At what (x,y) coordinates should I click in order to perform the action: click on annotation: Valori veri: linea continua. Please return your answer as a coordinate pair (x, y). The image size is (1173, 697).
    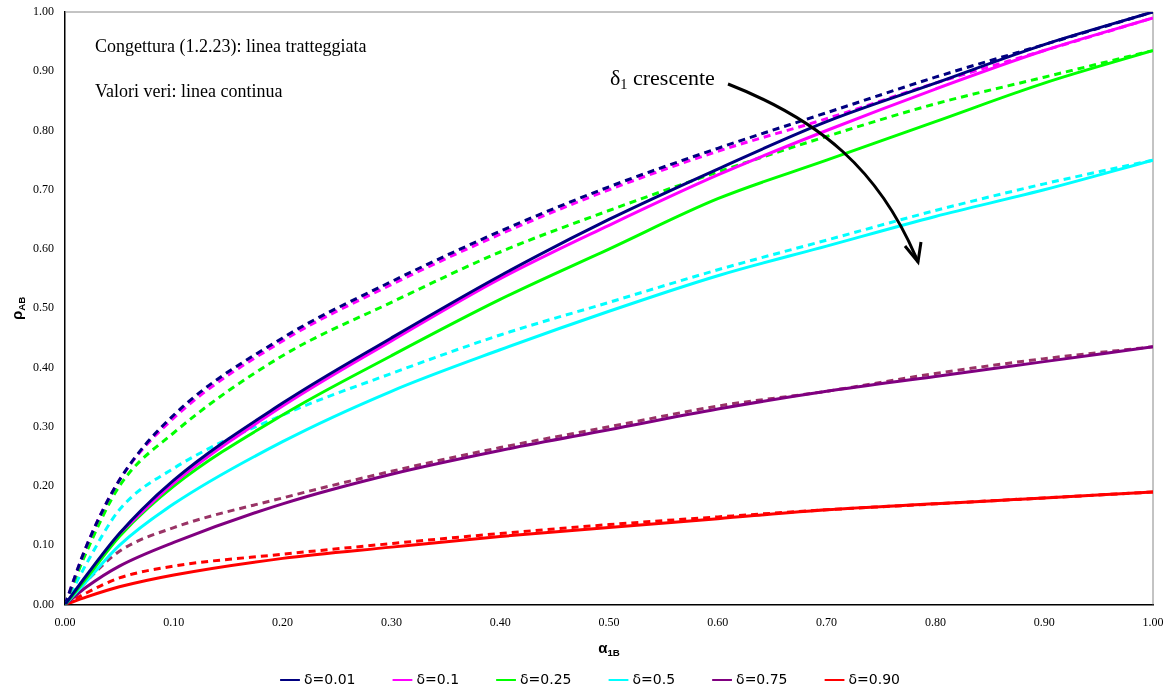
    Looking at the image, I should click on (189, 91).